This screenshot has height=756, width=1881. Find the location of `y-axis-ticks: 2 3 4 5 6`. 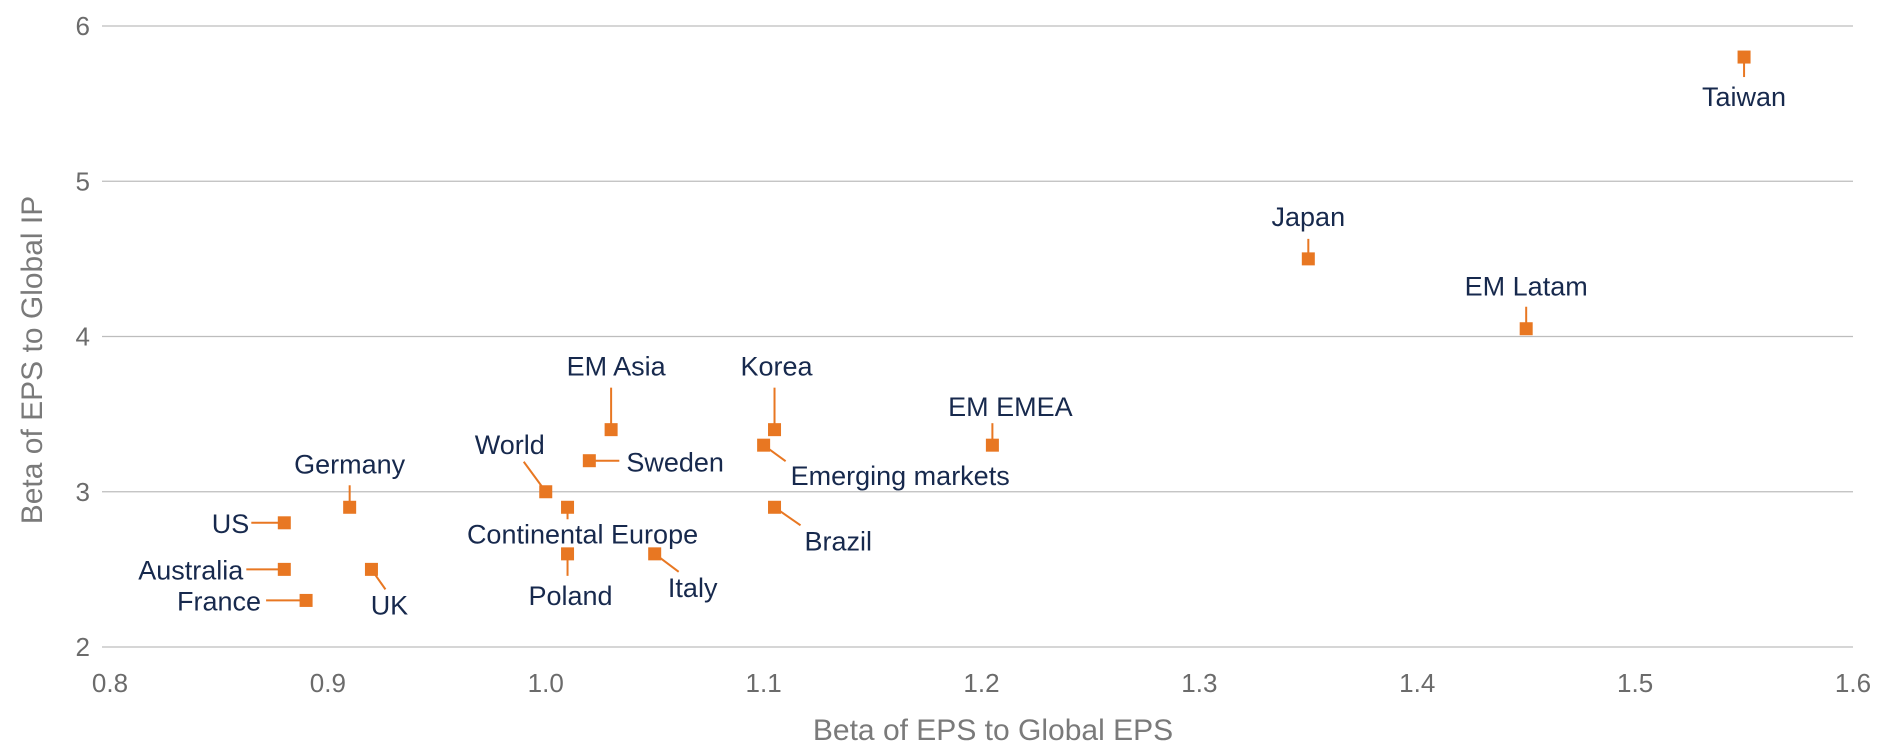

y-axis-ticks: 2 3 4 5 6 is located at coordinates (83, 336).